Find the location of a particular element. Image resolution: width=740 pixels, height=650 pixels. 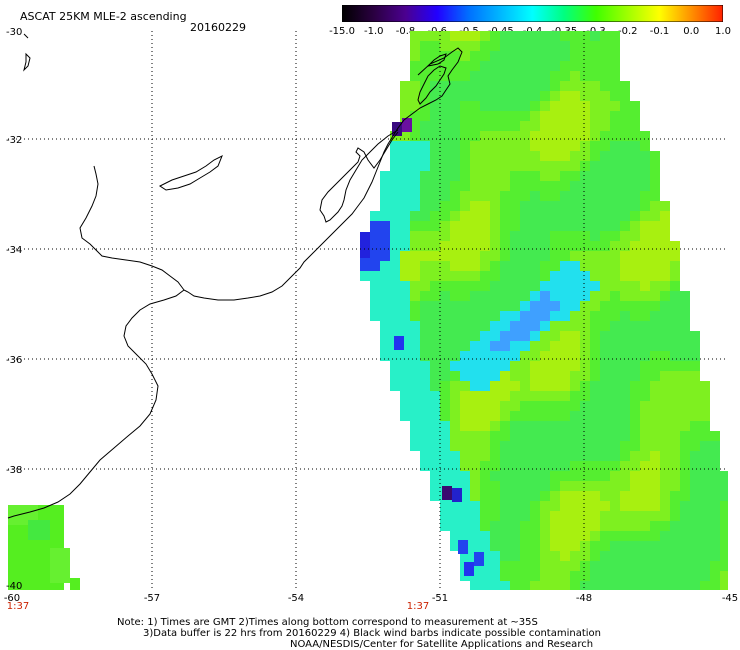

lat-label: -32 is located at coordinates (14, 140).